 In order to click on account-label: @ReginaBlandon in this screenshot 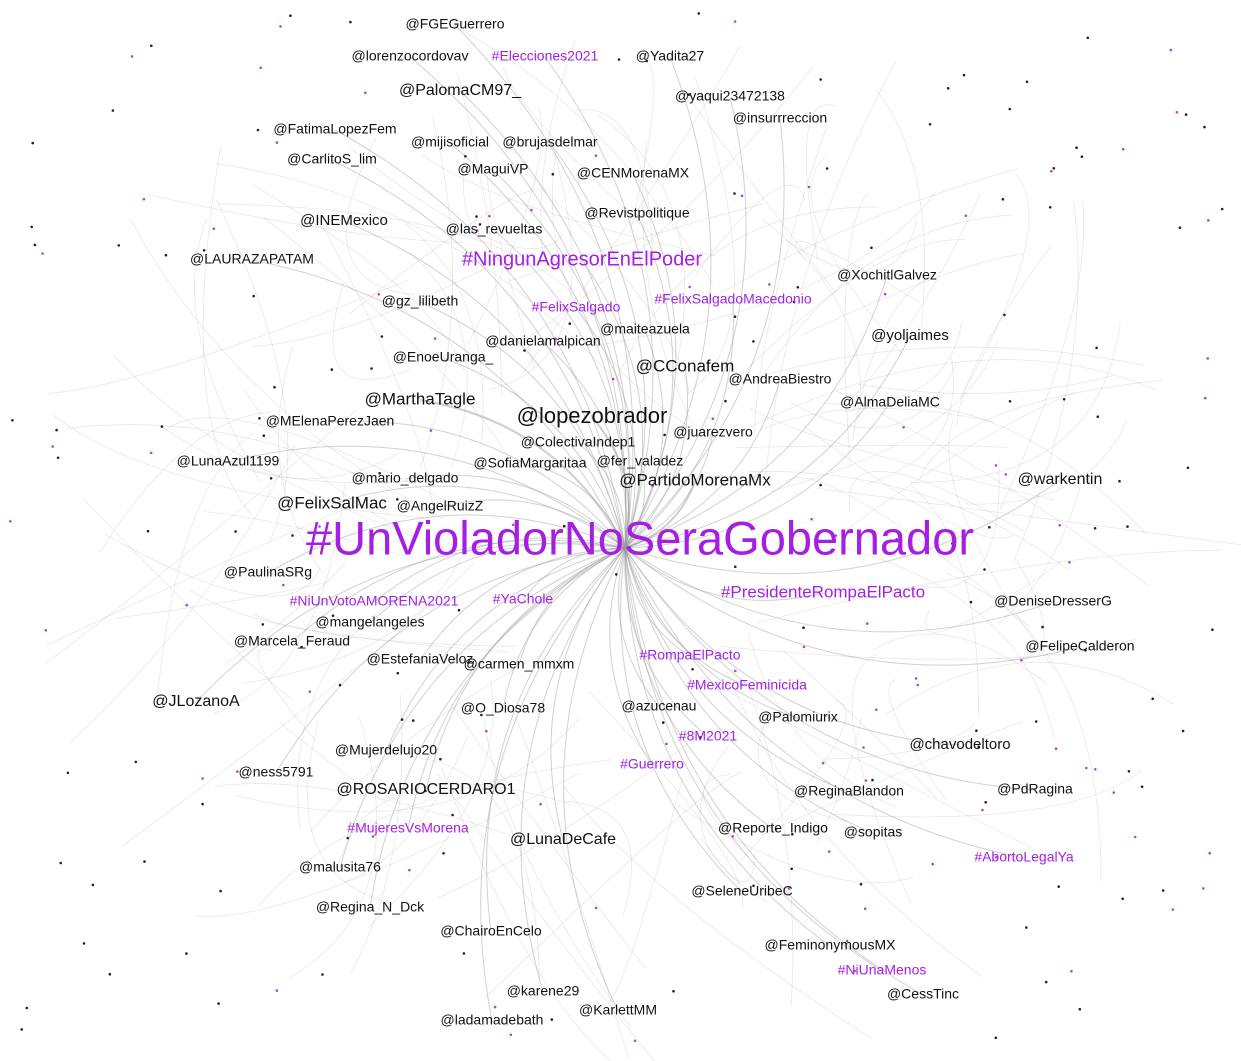, I will do `click(849, 791)`.